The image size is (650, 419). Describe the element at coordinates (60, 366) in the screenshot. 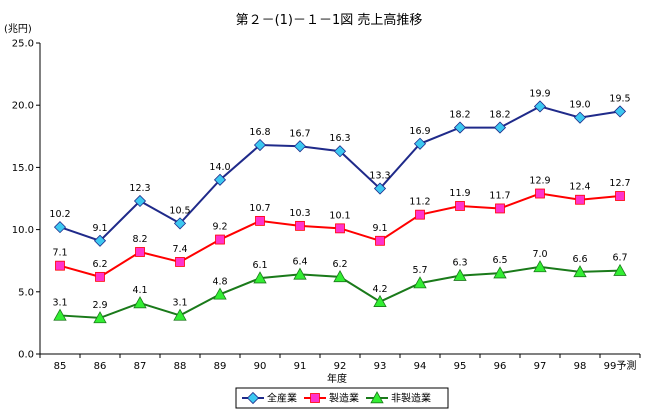

I see `x-tick-label: 85` at that location.